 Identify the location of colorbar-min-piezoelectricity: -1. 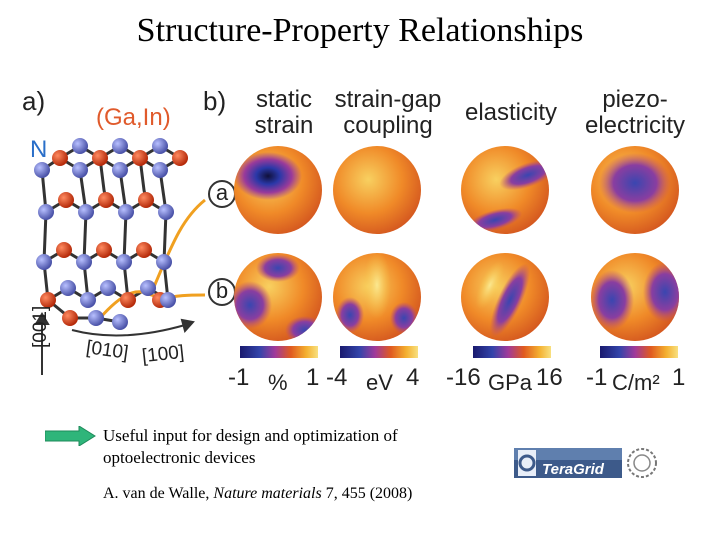
(597, 377).